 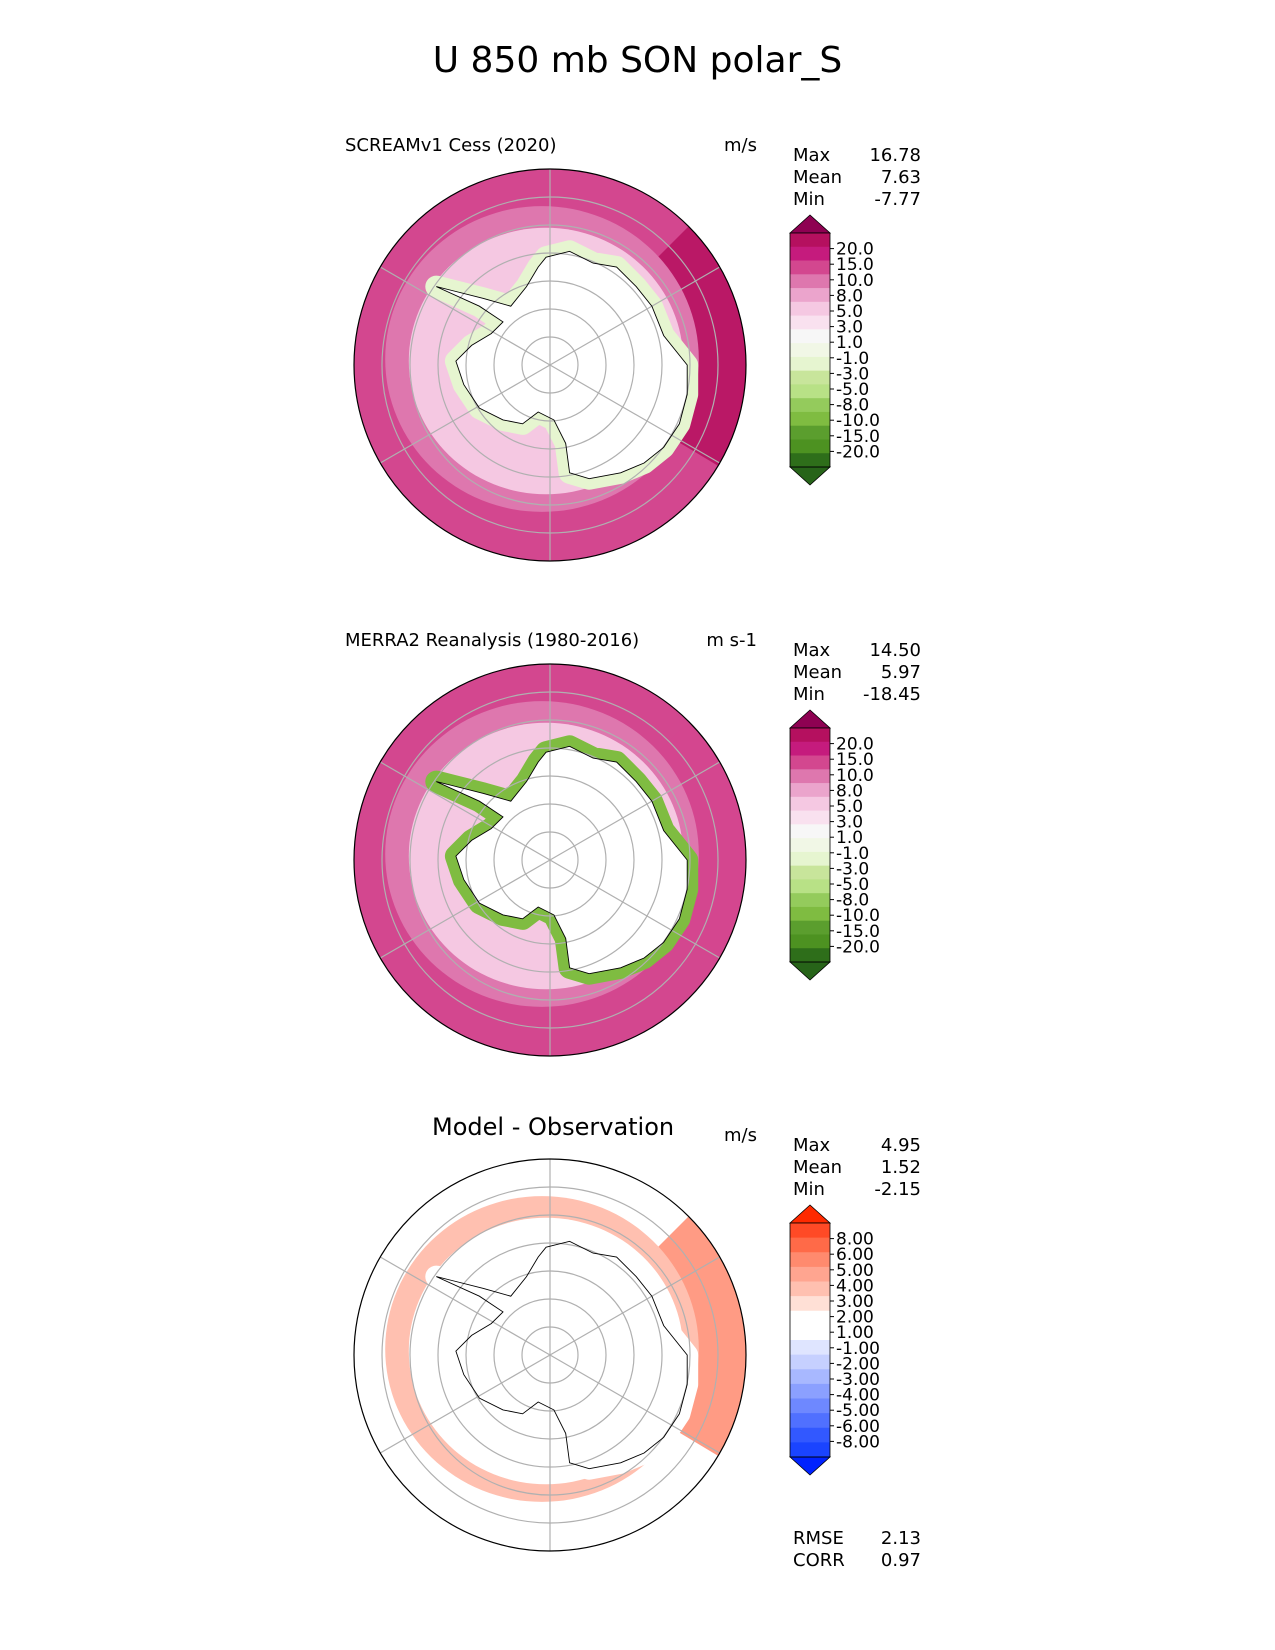 I want to click on colorbar-tick-label: -6.00, so click(x=858, y=1427).